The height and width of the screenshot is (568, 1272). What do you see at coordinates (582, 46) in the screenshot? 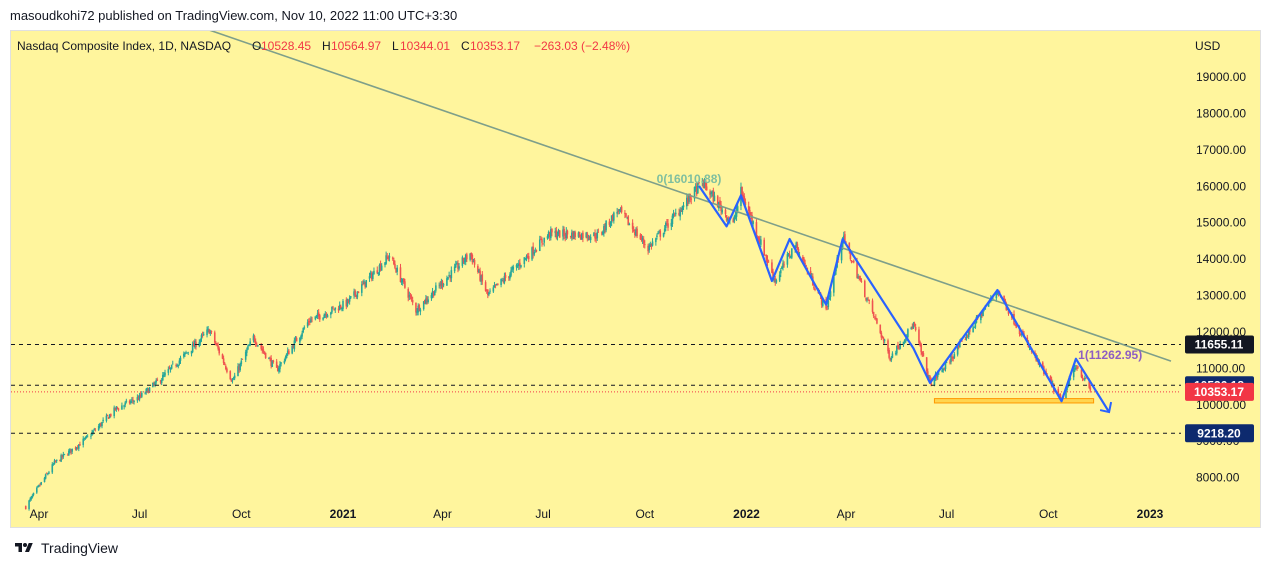
I see `price-change: −263.03 (−2.48%)` at bounding box center [582, 46].